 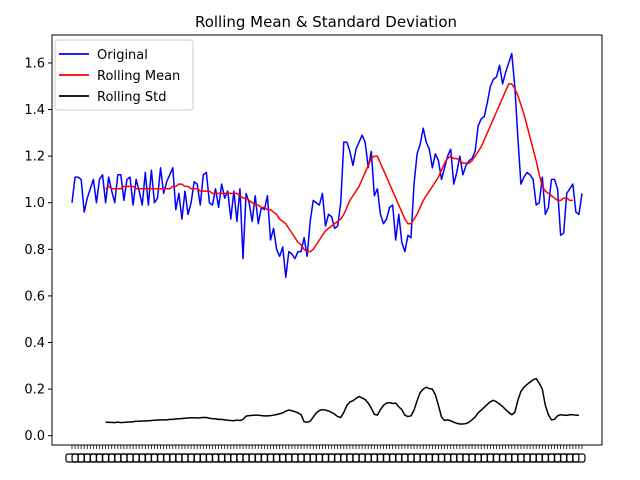 What do you see at coordinates (326, 22) in the screenshot?
I see `chart-title: Rolling Mean & Standard Deviation` at bounding box center [326, 22].